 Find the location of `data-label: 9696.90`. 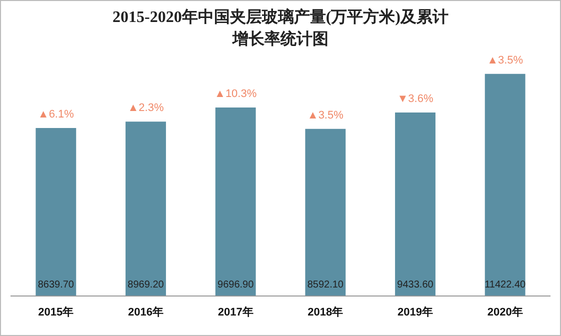

data-label: 9696.90 is located at coordinates (236, 285).